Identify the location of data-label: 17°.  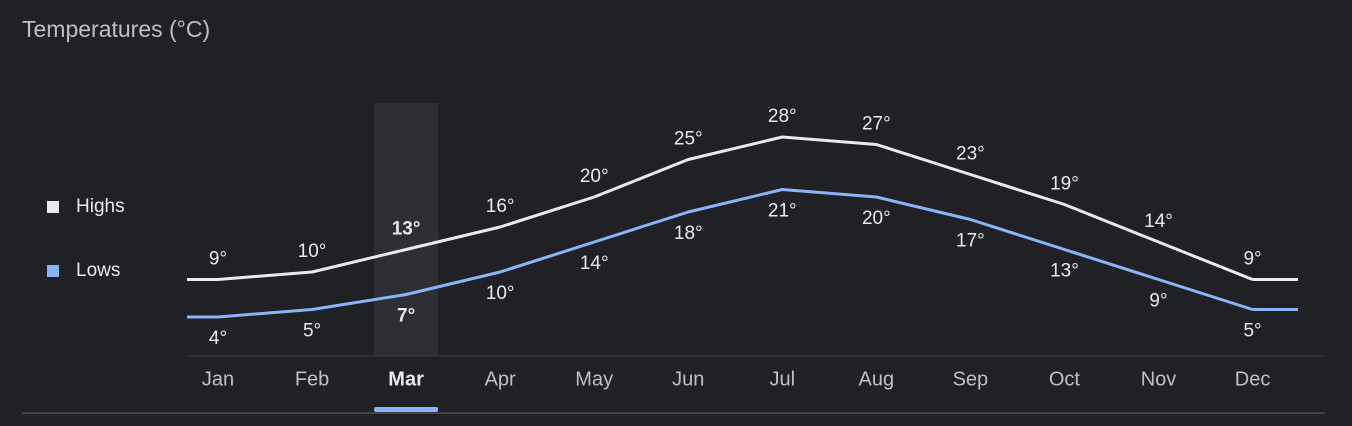
(970, 241).